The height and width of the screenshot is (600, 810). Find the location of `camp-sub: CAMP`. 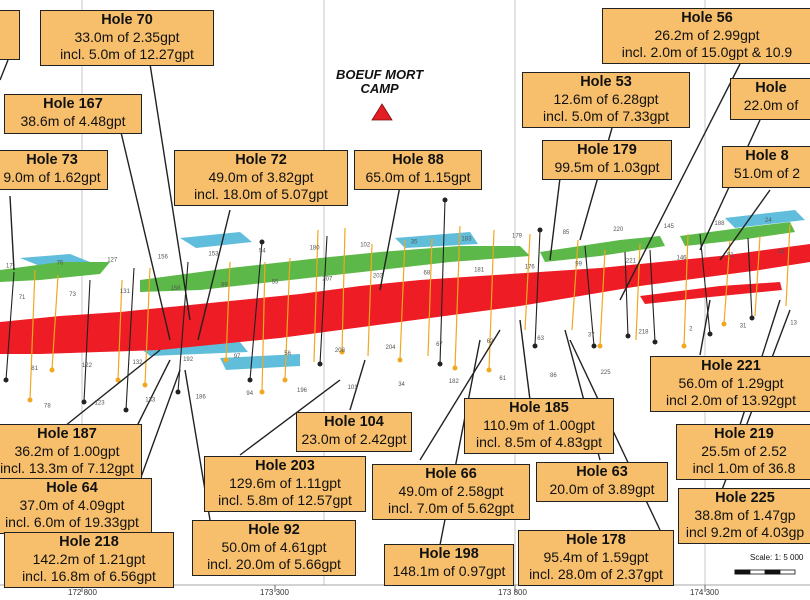

camp-sub: CAMP is located at coordinates (379, 88).